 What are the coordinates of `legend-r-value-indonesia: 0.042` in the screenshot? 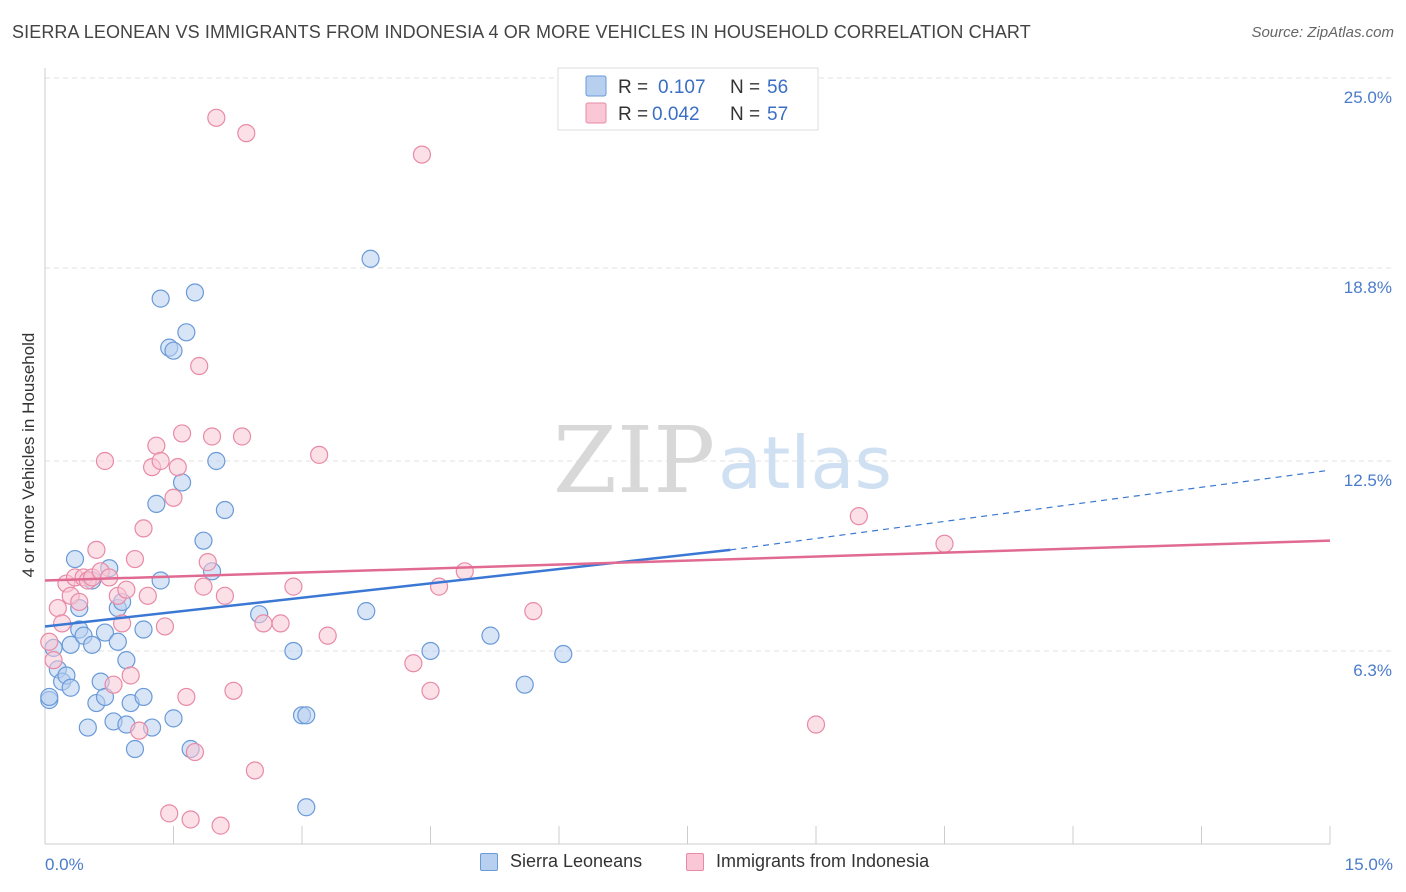 It's located at (676, 114).